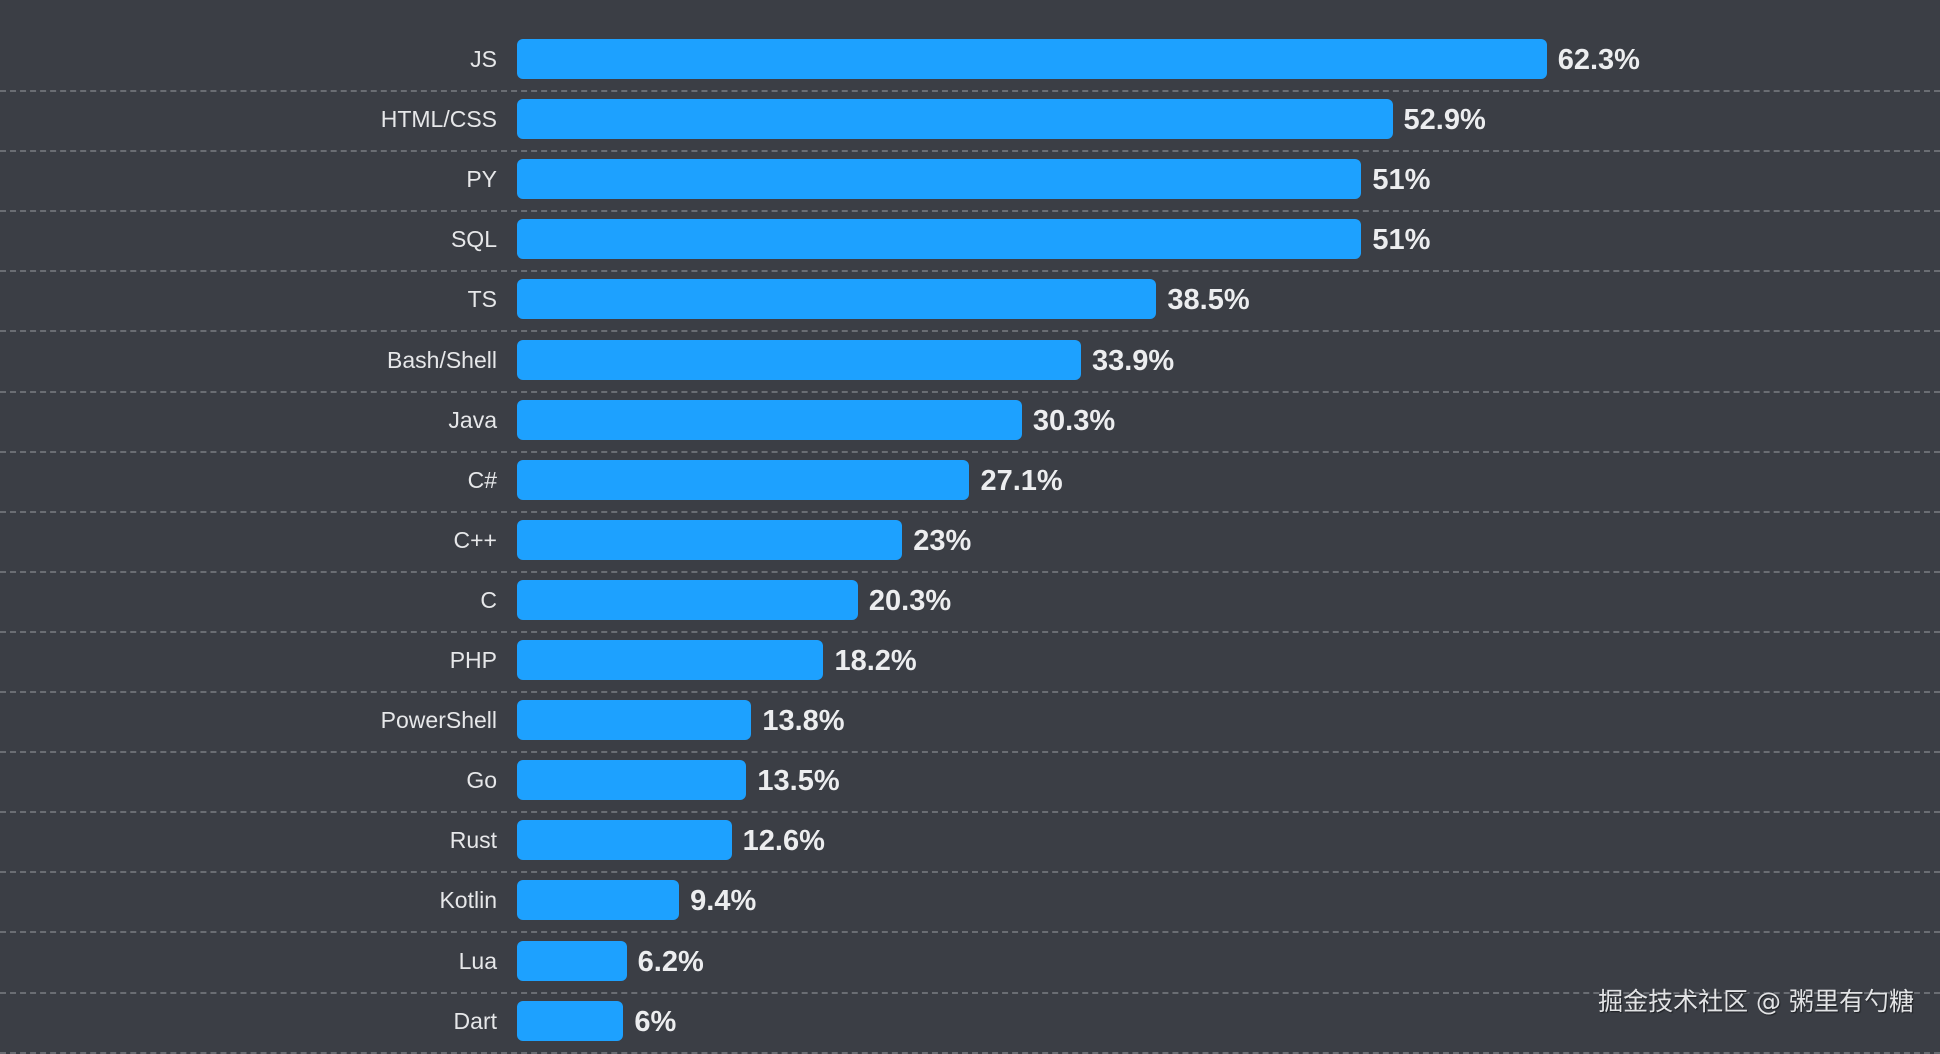  What do you see at coordinates (483, 59) in the screenshot?
I see `category-label: JS` at bounding box center [483, 59].